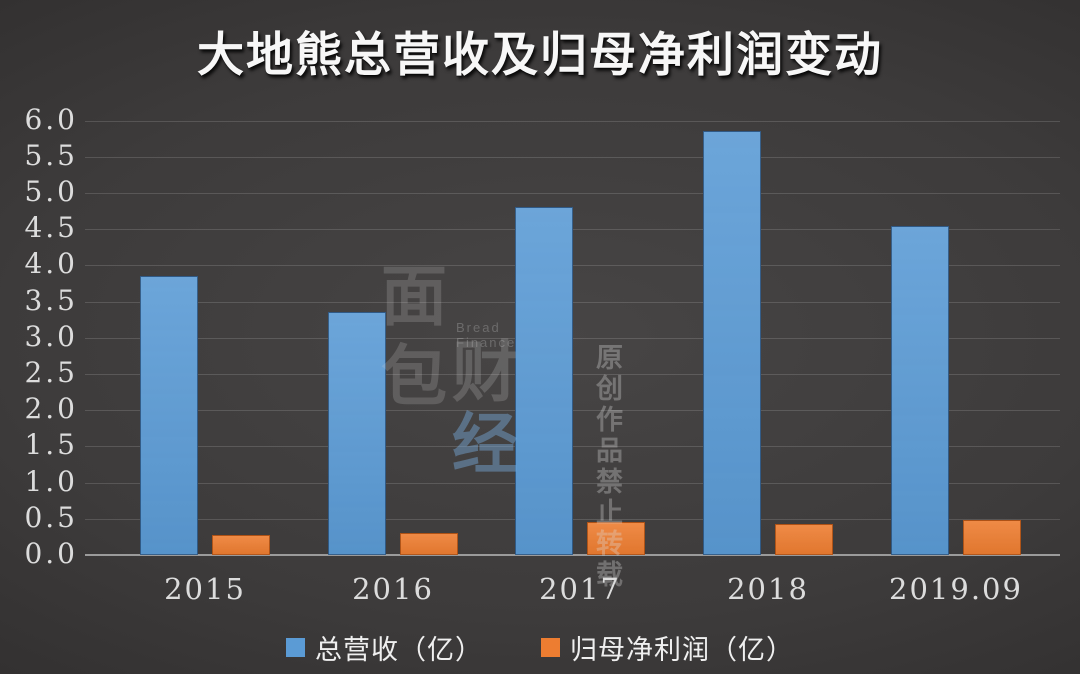 Image resolution: width=1080 pixels, height=674 pixels. I want to click on x-axis-tick-label: 2018, so click(768, 589).